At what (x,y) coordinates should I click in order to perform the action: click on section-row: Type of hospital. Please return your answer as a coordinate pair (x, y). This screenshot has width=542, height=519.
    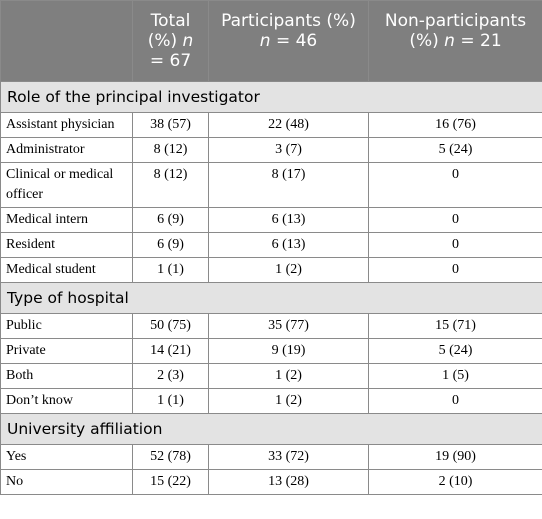
    Looking at the image, I should click on (271, 298).